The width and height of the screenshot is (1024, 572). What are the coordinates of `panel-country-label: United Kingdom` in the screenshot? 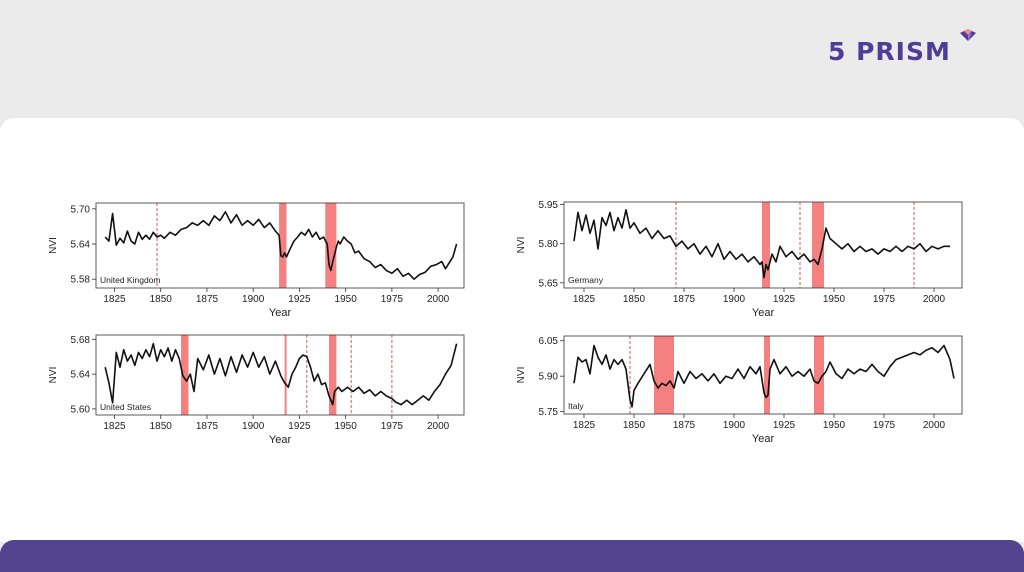 It's located at (130, 280).